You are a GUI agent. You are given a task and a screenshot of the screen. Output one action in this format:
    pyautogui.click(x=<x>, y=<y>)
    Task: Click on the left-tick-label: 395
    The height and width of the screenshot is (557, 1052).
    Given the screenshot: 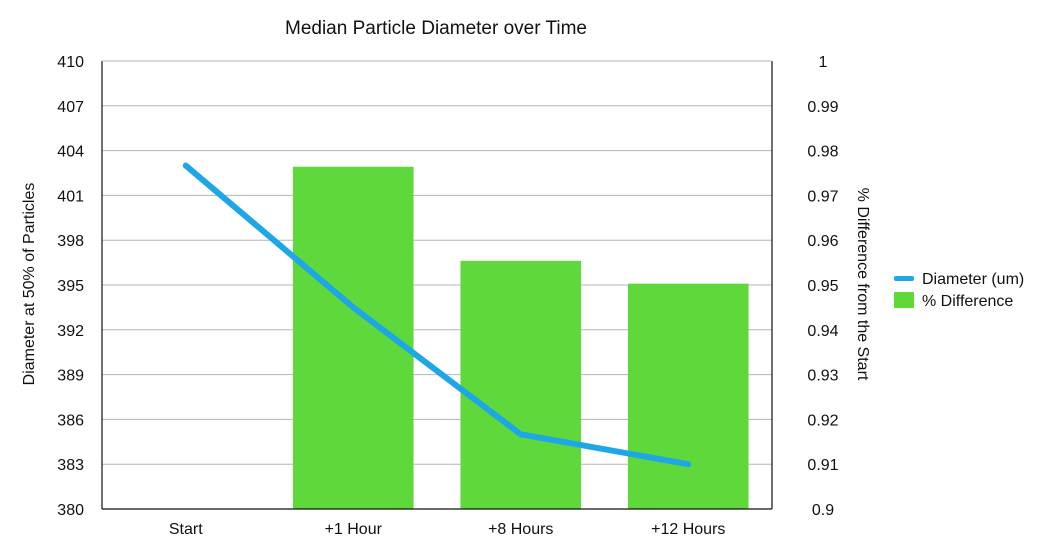 What is the action you would take?
    pyautogui.click(x=70, y=286)
    